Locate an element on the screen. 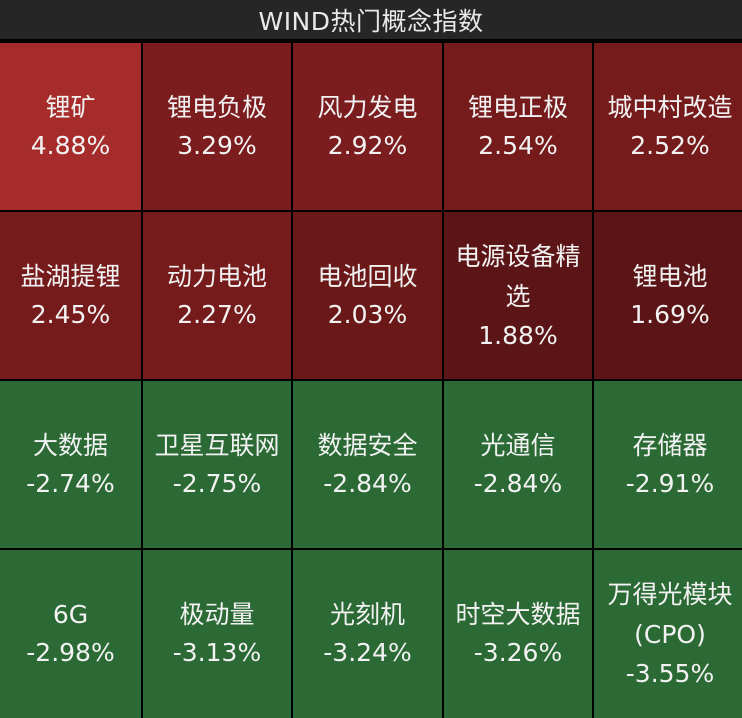 The image size is (742, 718). concept-change: 1.88% is located at coordinates (518, 335).